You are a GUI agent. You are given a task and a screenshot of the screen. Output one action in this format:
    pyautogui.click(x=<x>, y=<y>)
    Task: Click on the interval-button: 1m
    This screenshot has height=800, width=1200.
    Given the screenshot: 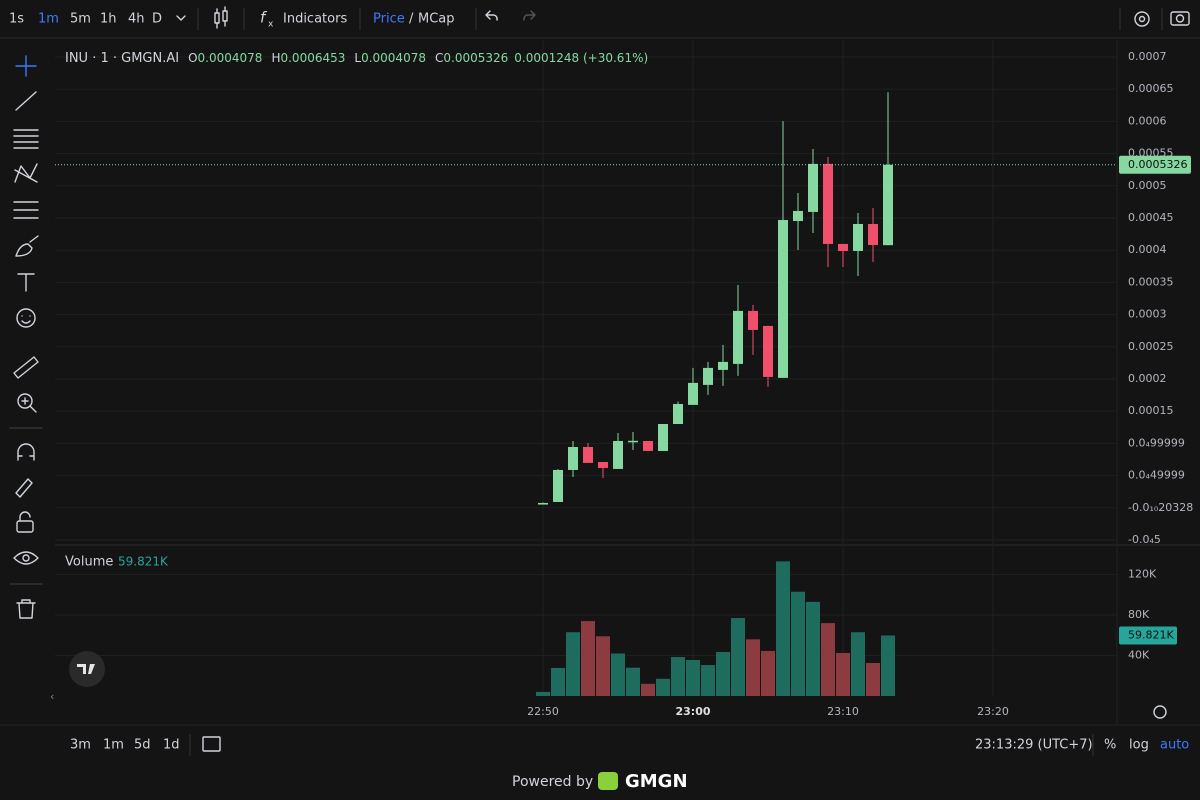 What is the action you would take?
    pyautogui.click(x=48, y=19)
    